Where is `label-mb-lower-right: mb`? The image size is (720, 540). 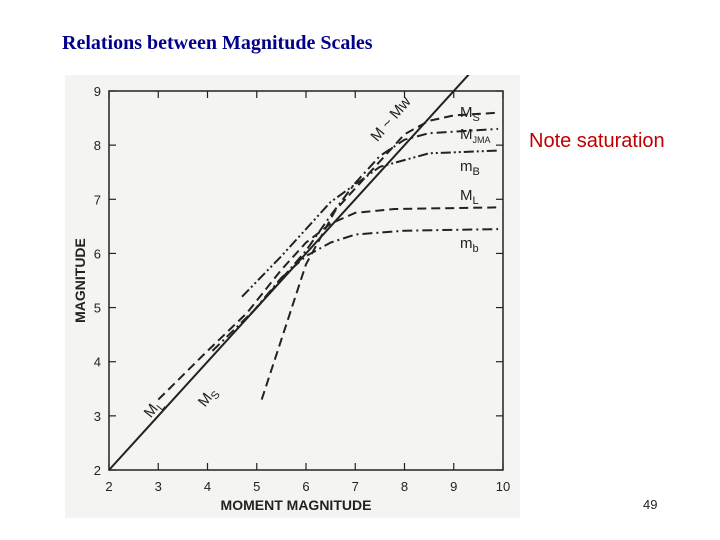
label-mb-lower-right: mb is located at coordinates (469, 245).